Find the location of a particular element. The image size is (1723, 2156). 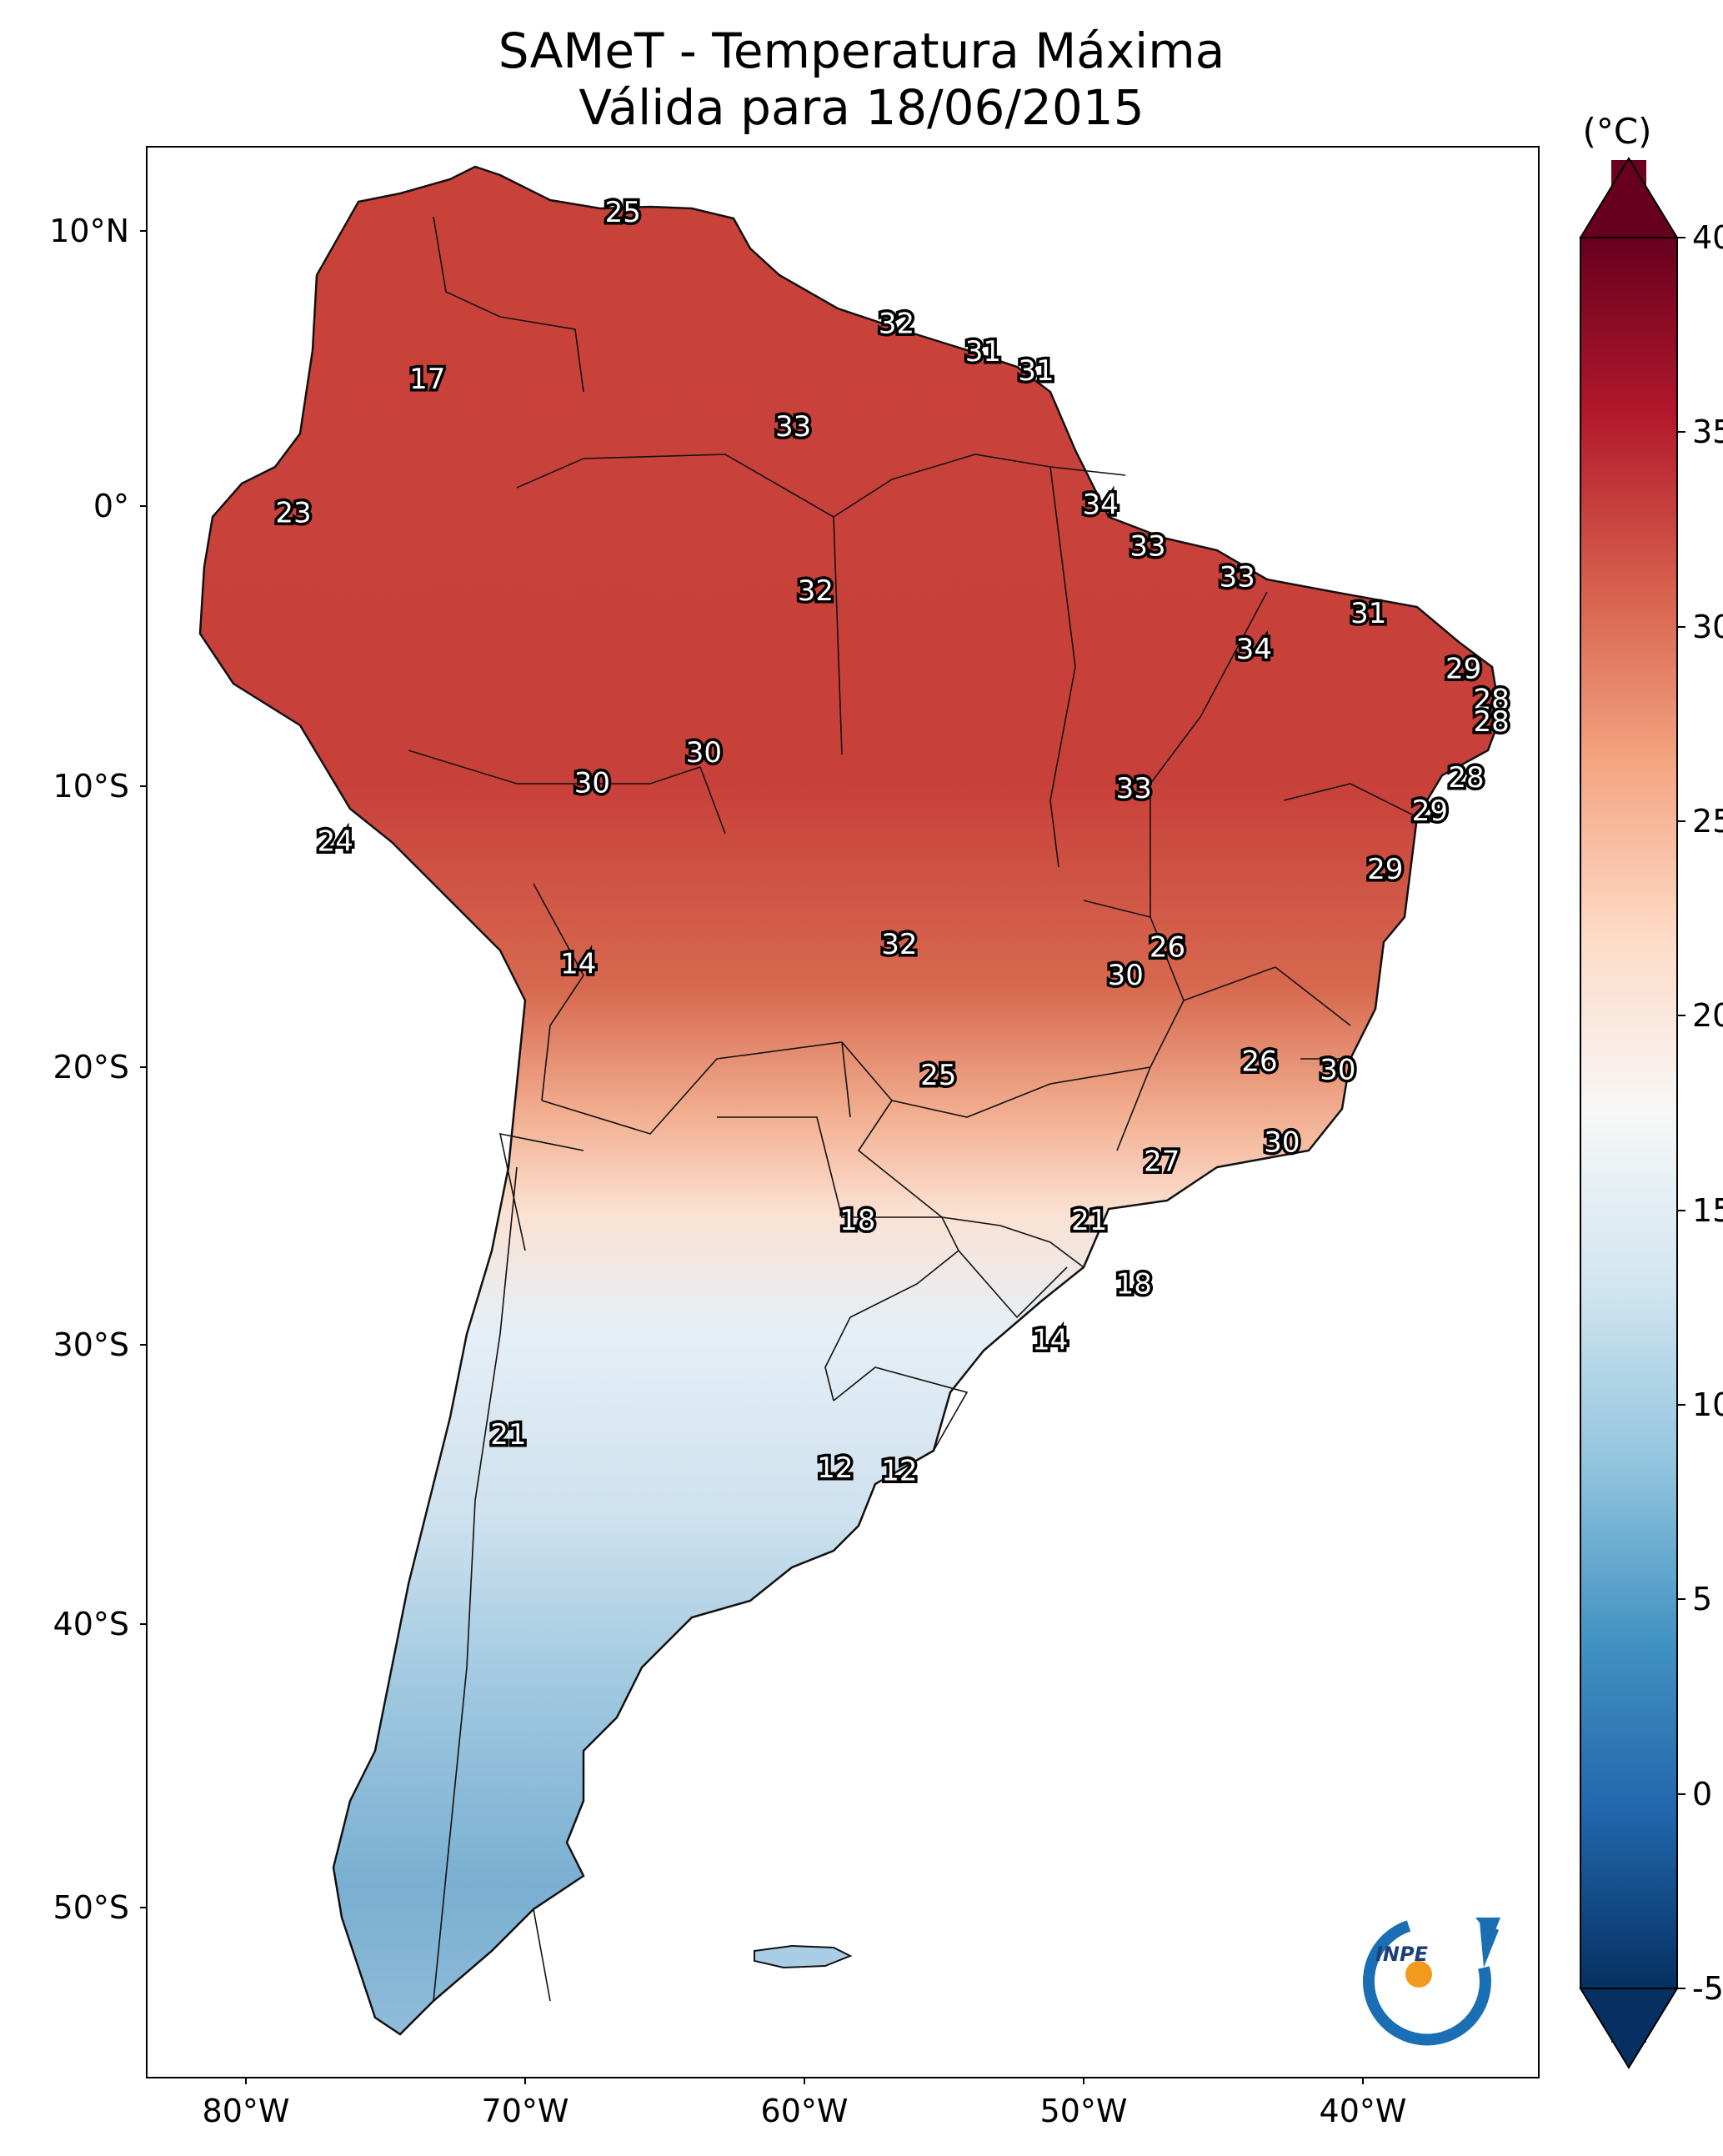

lon-label: 60°W is located at coordinates (805, 2111).